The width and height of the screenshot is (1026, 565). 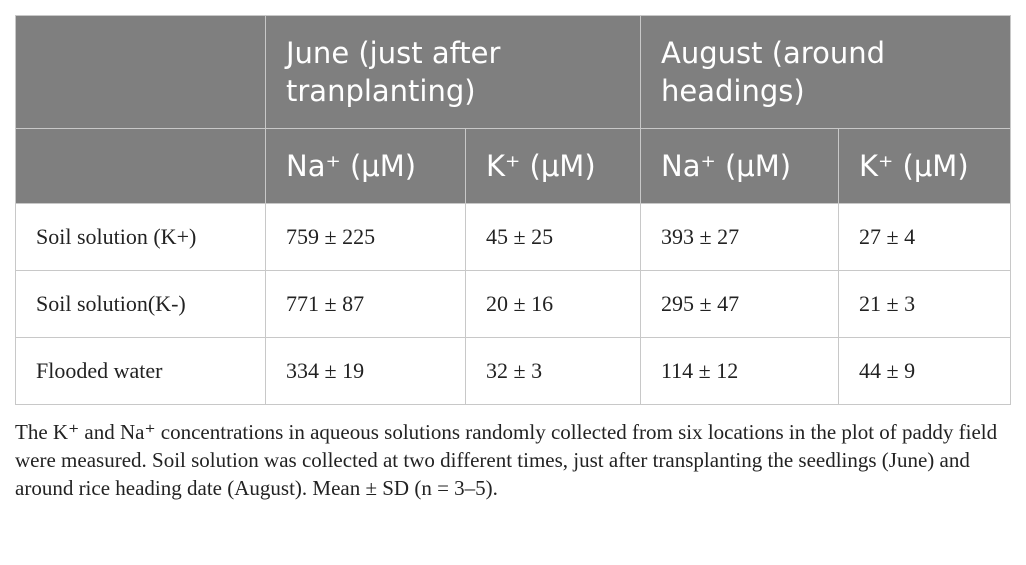 I want to click on cell: 27 ± 4, so click(x=924, y=237).